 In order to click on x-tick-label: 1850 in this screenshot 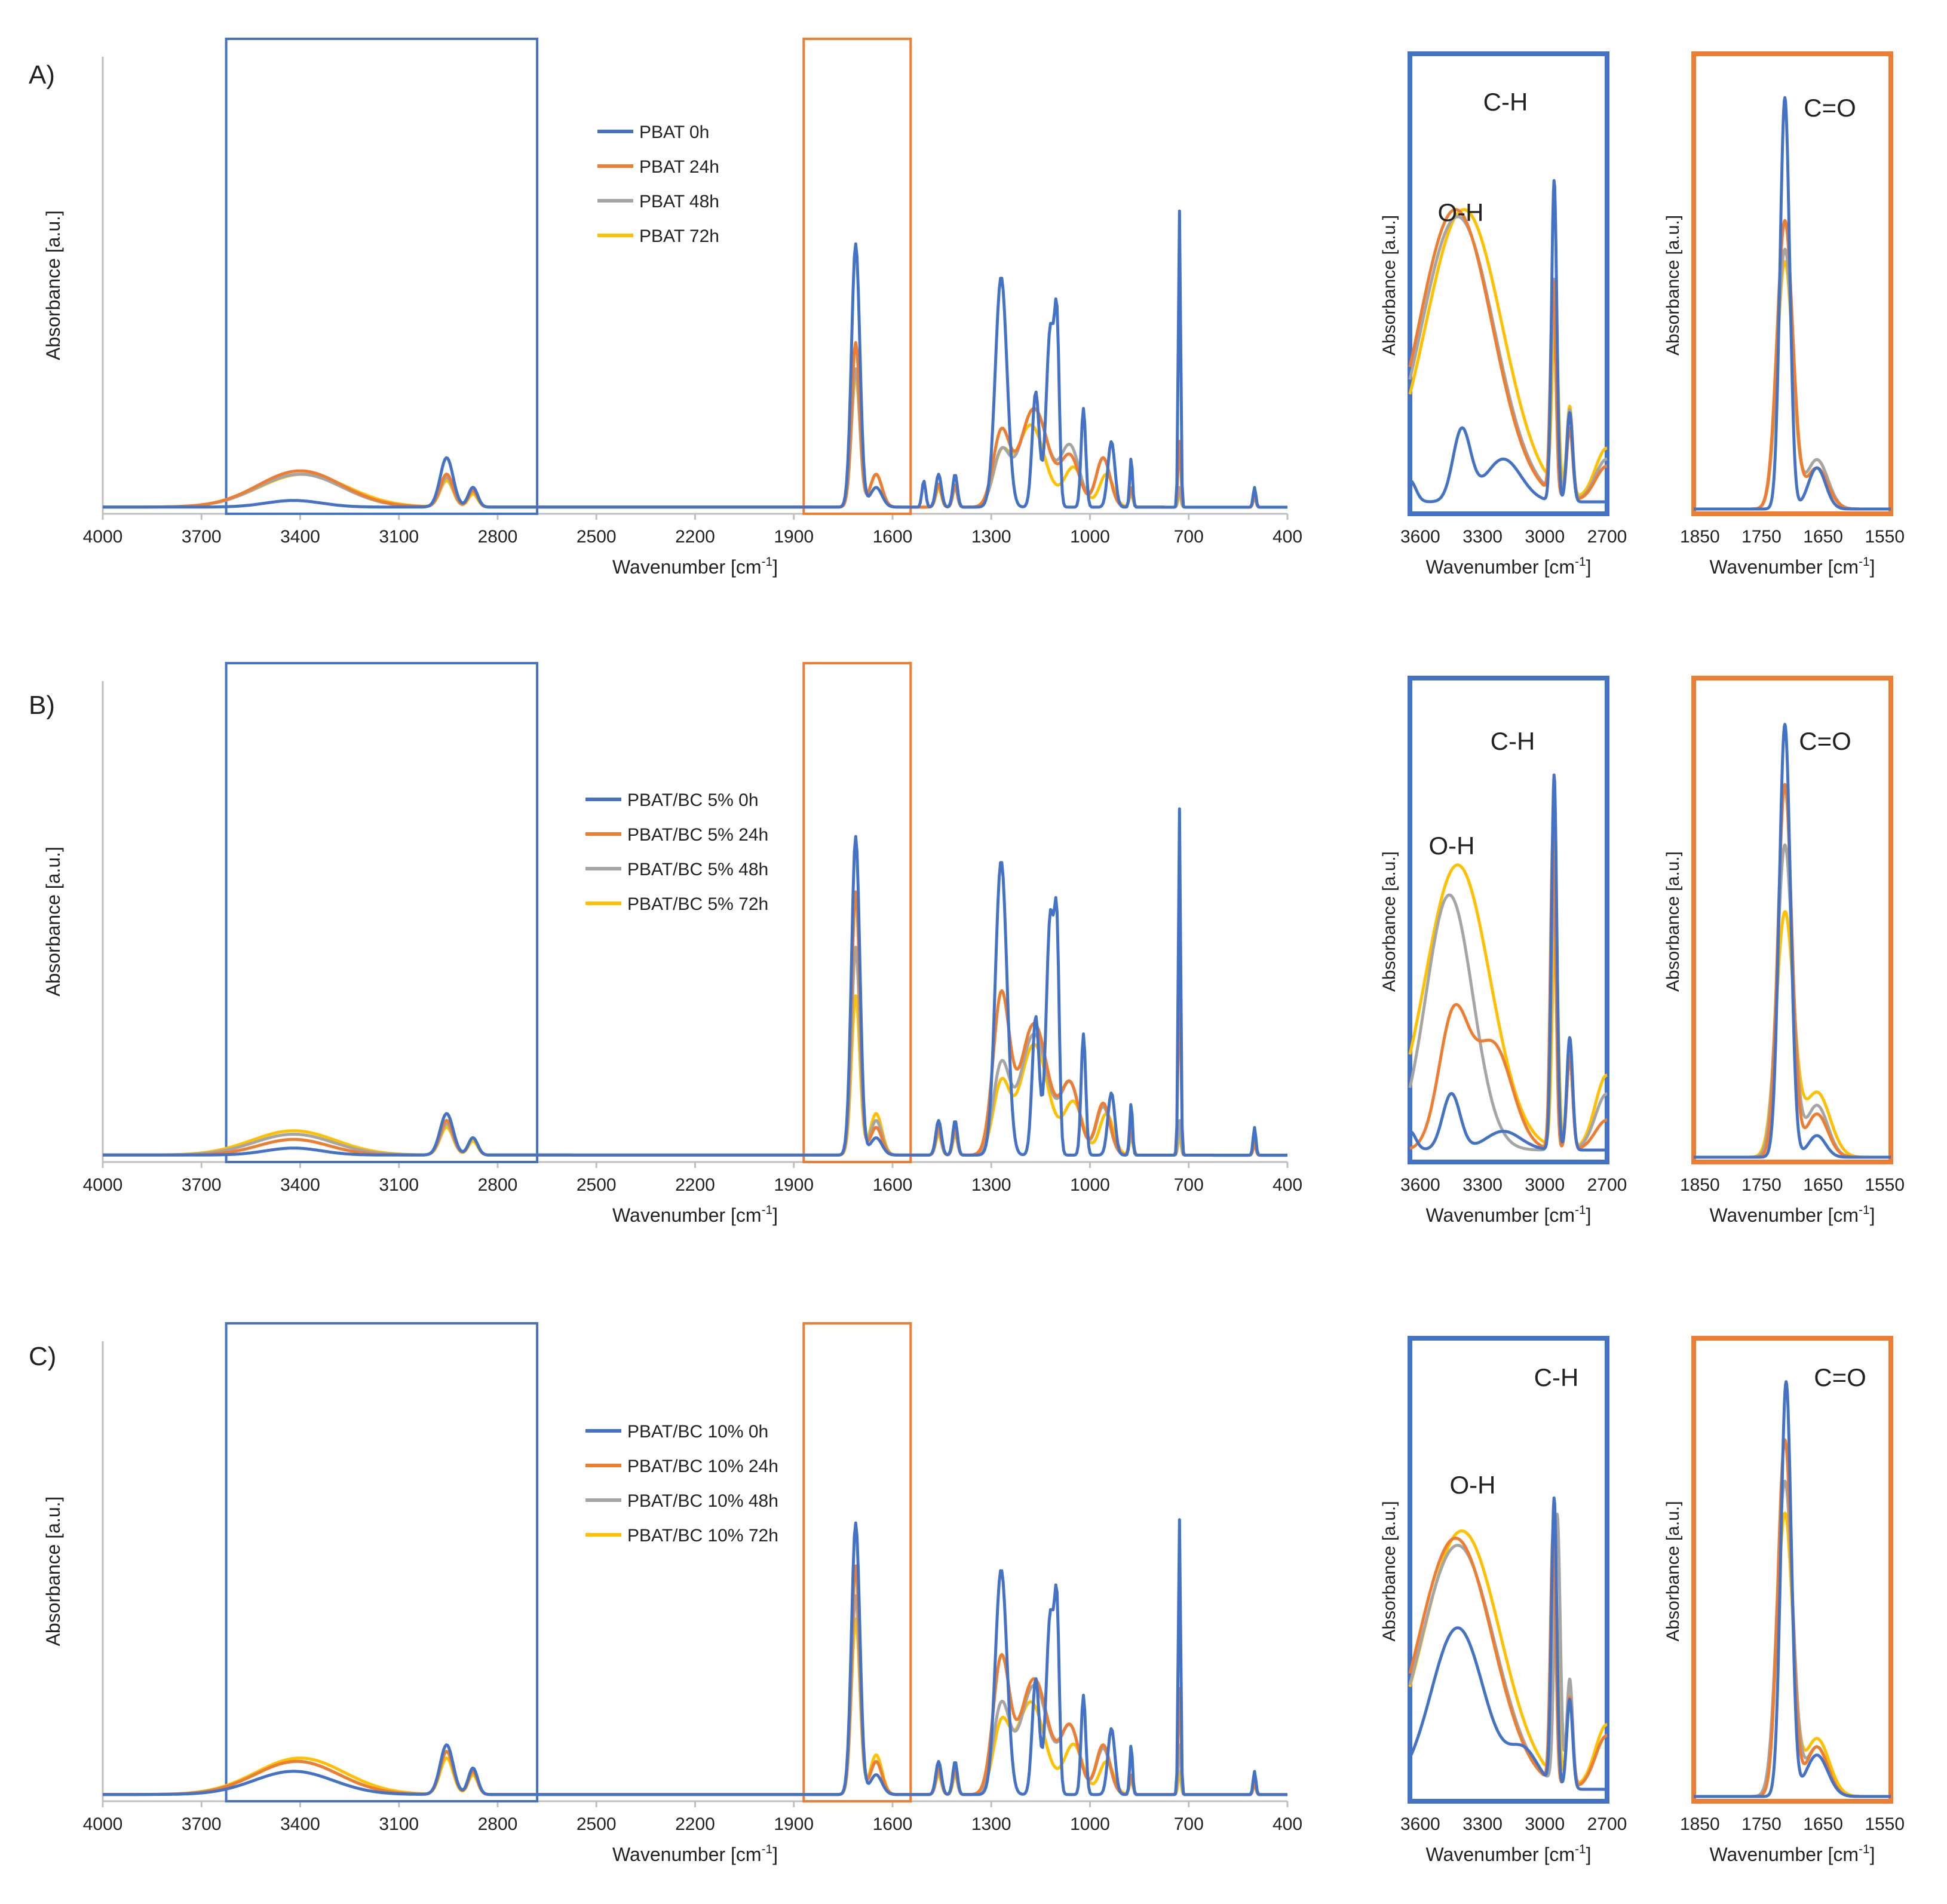, I will do `click(1700, 1824)`.